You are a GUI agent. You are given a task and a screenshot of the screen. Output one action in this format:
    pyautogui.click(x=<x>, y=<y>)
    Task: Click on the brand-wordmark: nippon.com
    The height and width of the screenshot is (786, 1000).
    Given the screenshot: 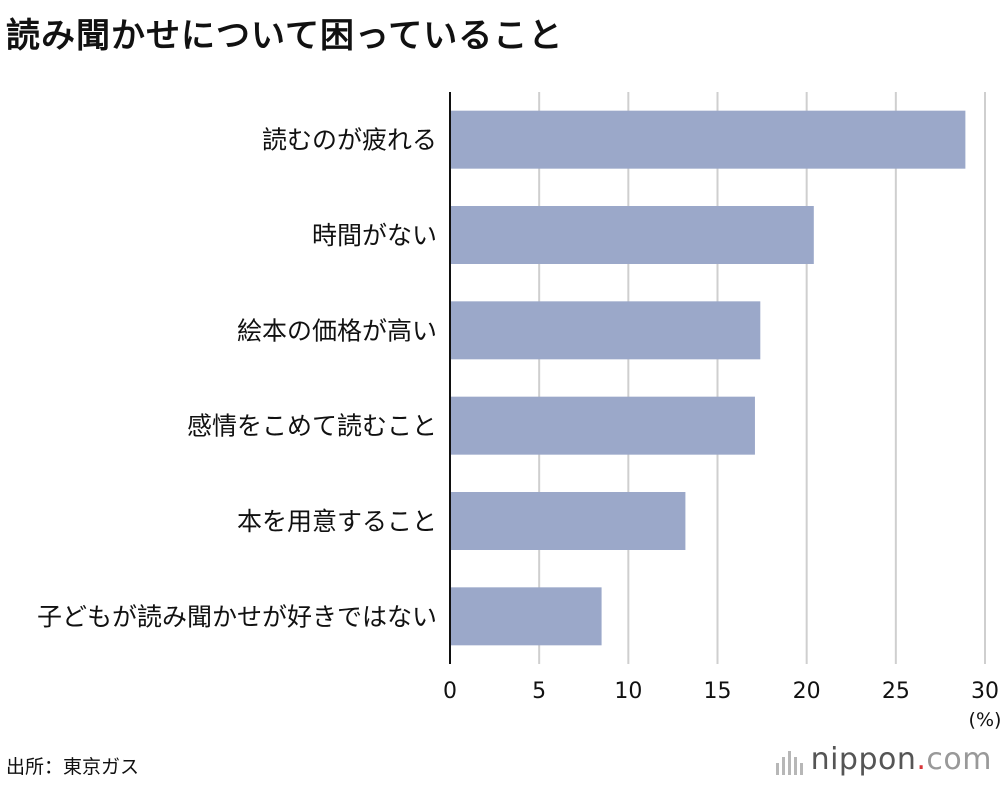 What is the action you would take?
    pyautogui.click(x=901, y=759)
    